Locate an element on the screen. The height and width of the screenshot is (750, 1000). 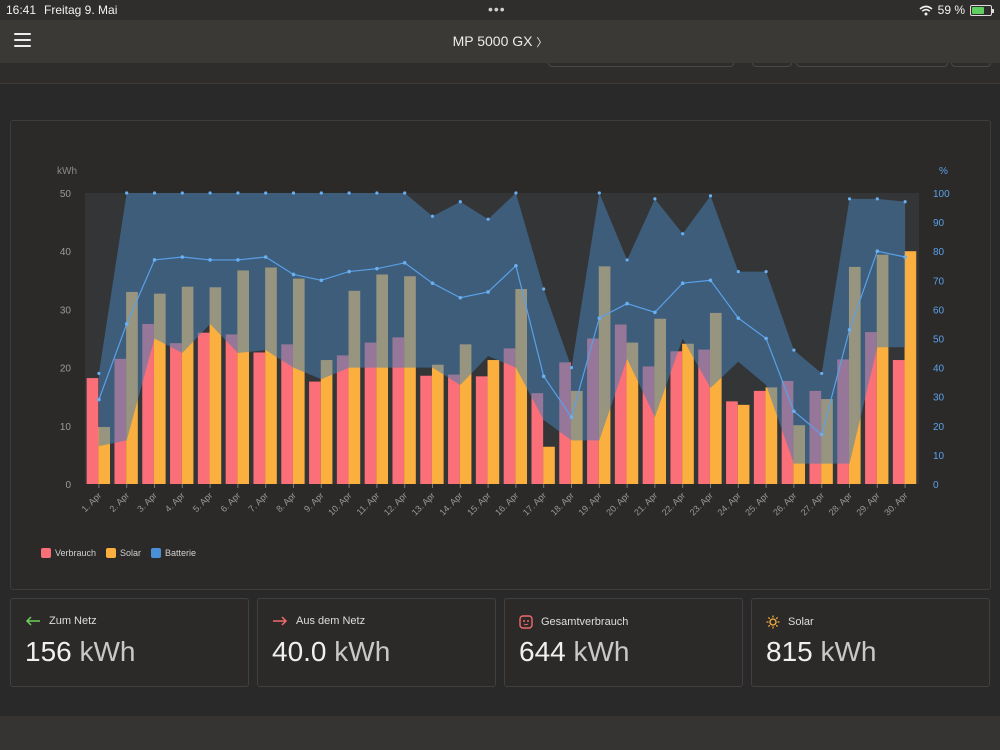
x-tick-label: 2. Apr is located at coordinates (119, 502).